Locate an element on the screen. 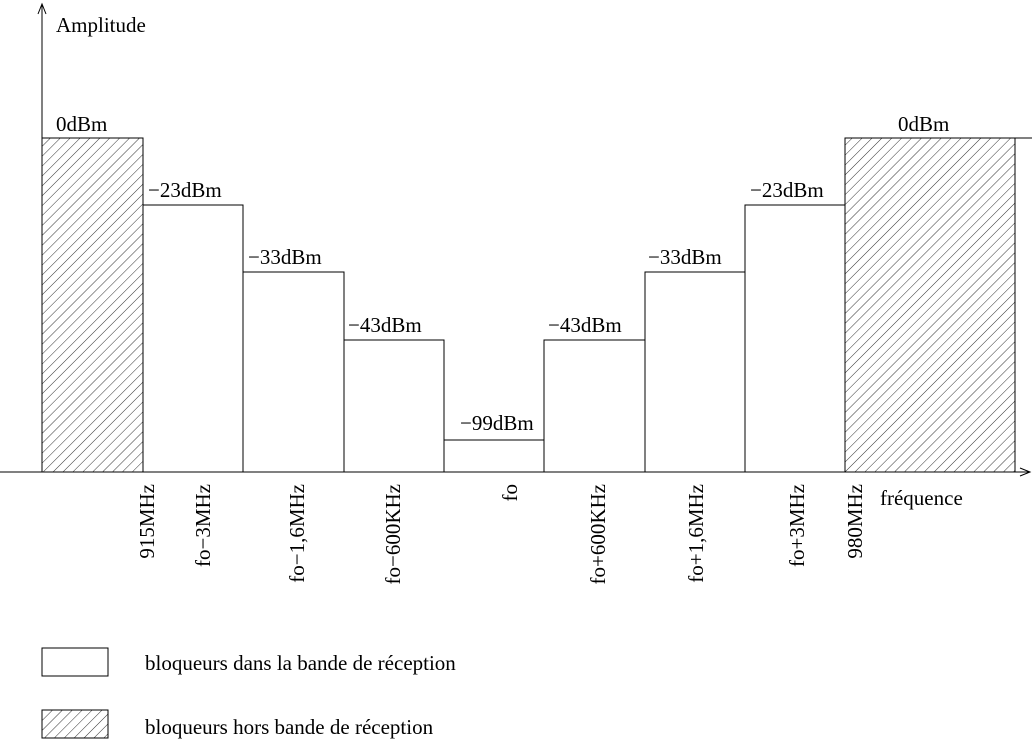 The width and height of the screenshot is (1032, 751). x-arrow is located at coordinates (1025, 472).